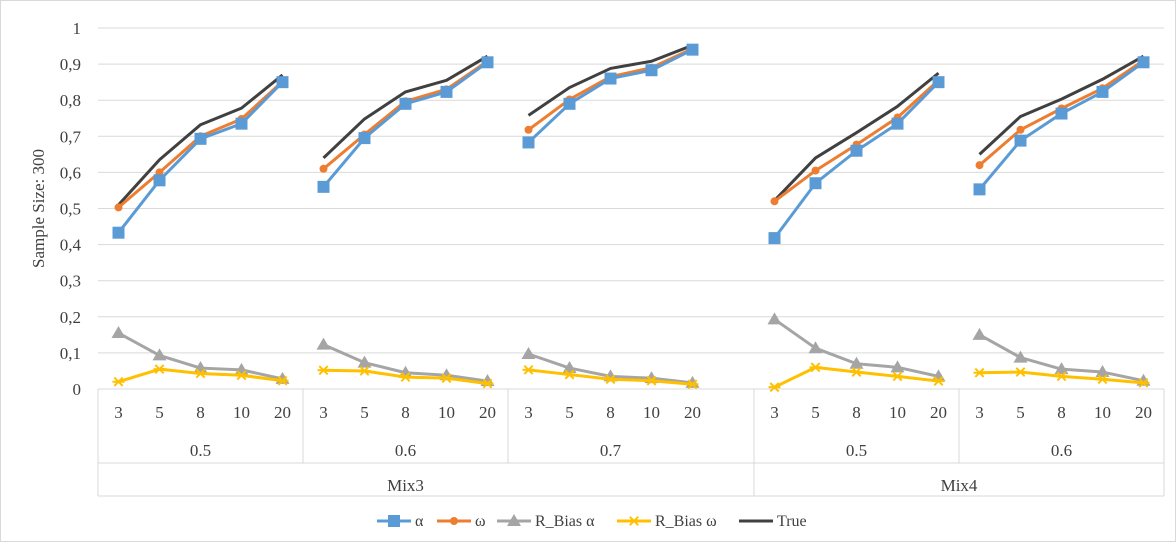 The height and width of the screenshot is (546, 1176). I want to click on y-tick-label: 1, so click(77, 28).